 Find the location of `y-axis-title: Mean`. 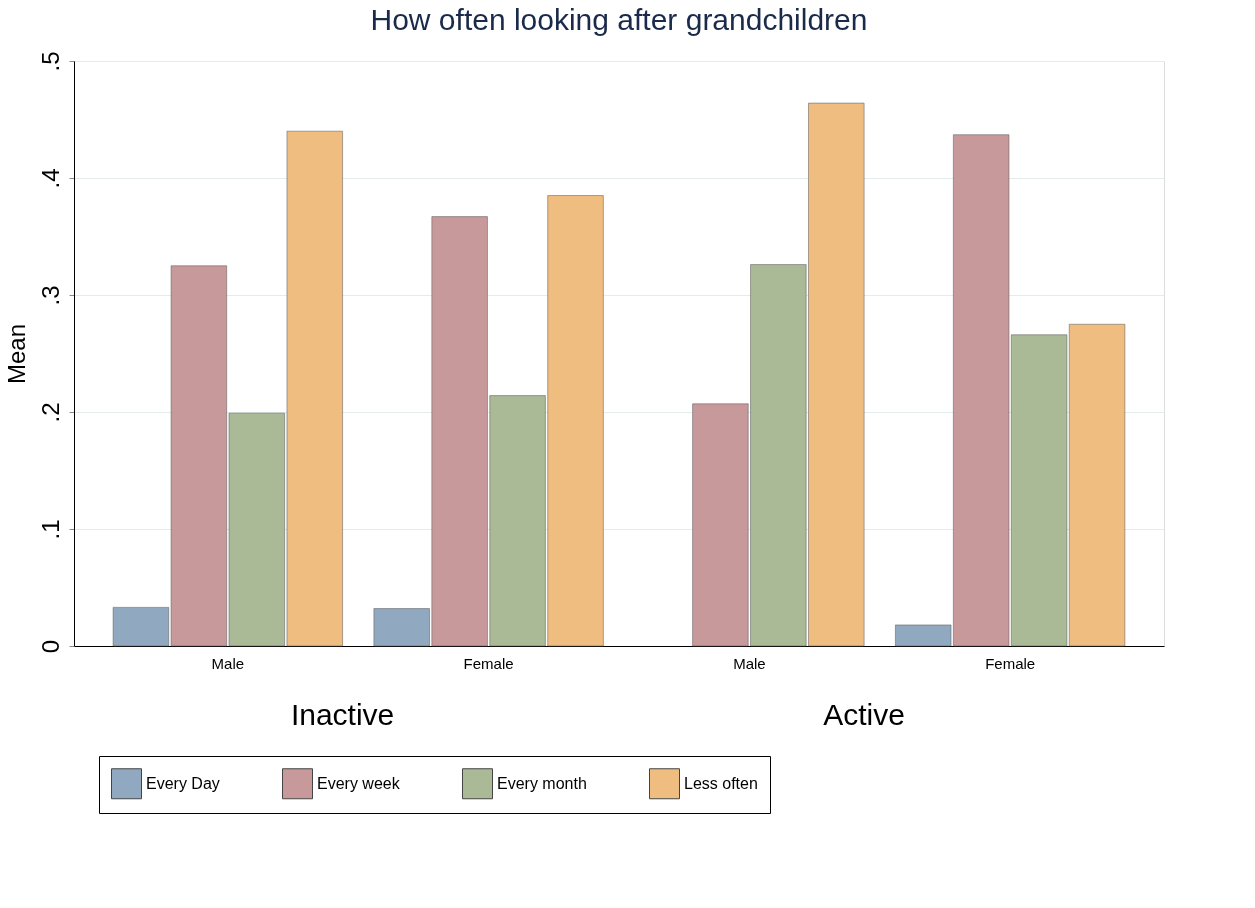

y-axis-title: Mean is located at coordinates (16, 354).